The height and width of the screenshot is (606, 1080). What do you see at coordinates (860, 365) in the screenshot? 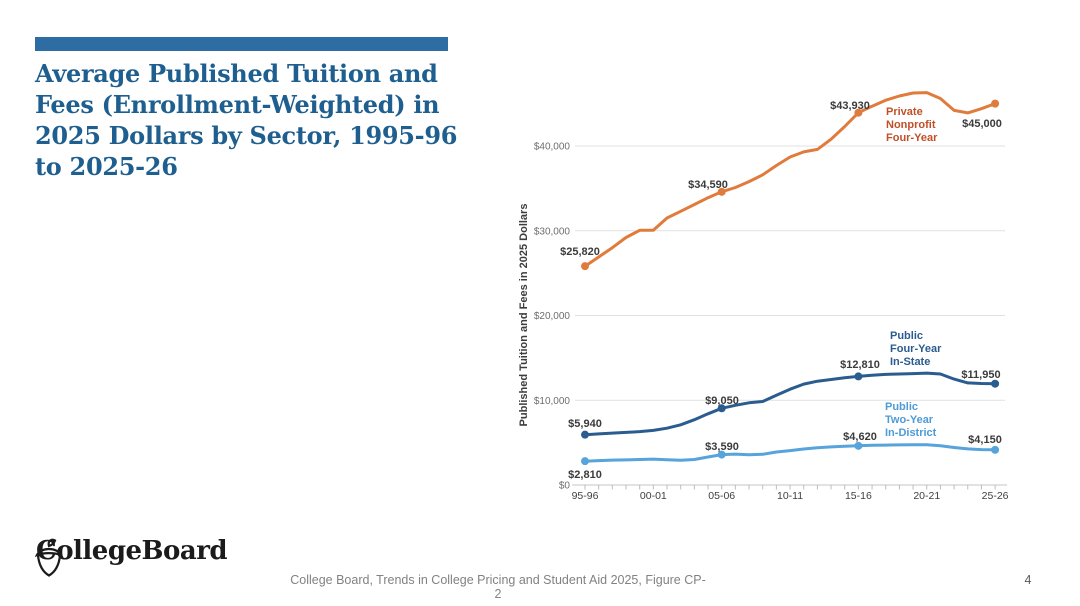
I see `data-point-label: $12,810` at bounding box center [860, 365].